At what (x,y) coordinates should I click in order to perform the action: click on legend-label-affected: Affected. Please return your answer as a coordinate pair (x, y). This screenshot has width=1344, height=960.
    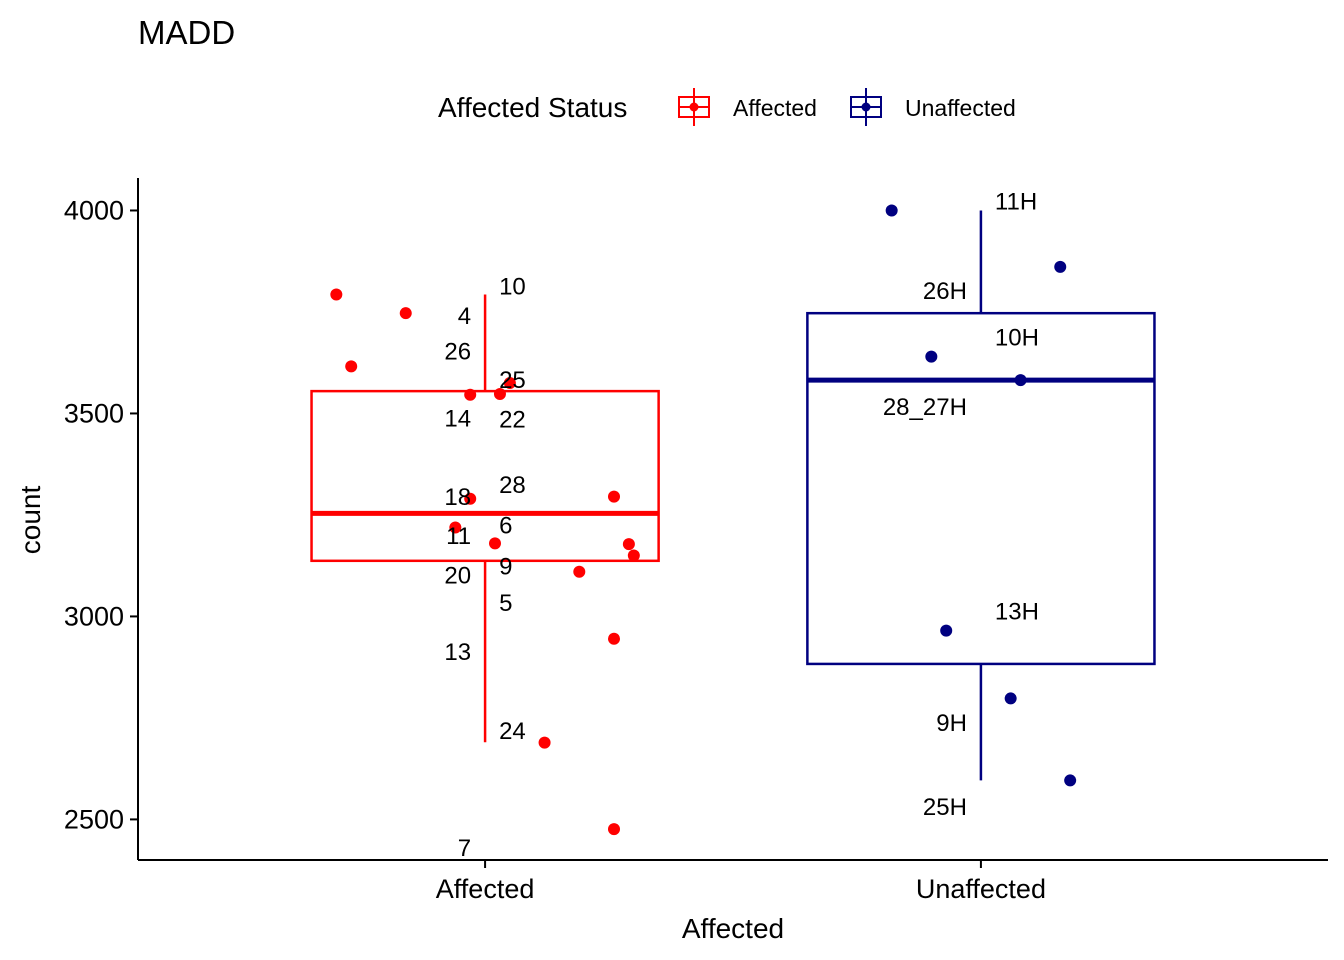
    Looking at the image, I should click on (775, 108).